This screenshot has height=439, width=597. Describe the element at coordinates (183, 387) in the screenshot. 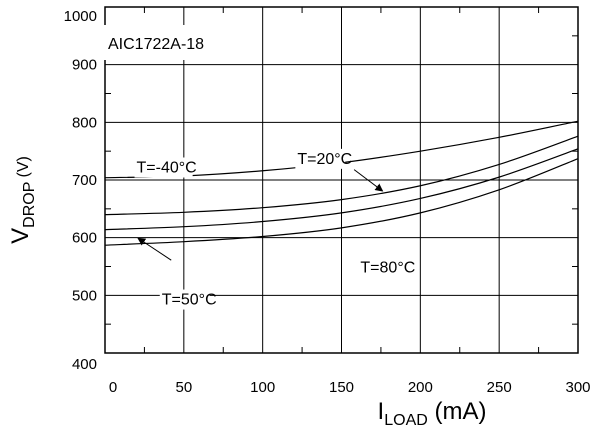

I see `x-tick-label: 50` at that location.